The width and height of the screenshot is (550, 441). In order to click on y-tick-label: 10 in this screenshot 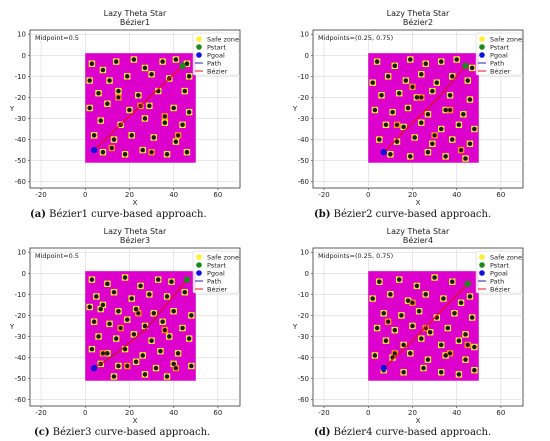, I will do `click(21, 35)`.